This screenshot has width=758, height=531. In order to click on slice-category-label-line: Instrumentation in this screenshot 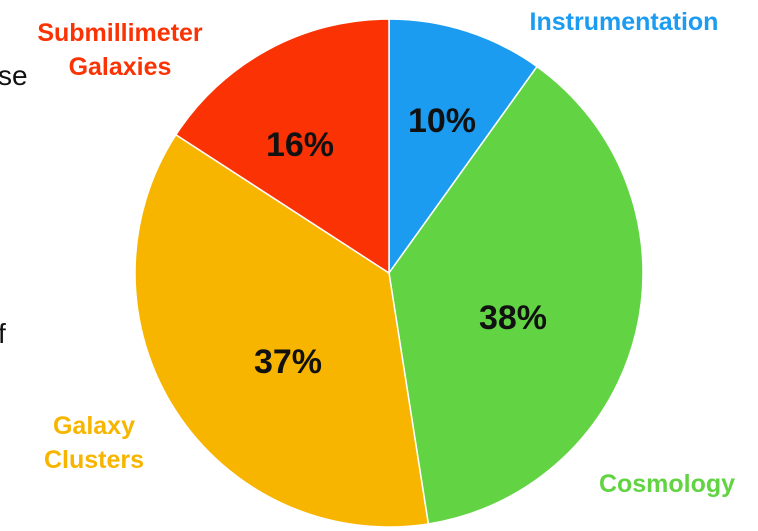, I will do `click(624, 22)`.